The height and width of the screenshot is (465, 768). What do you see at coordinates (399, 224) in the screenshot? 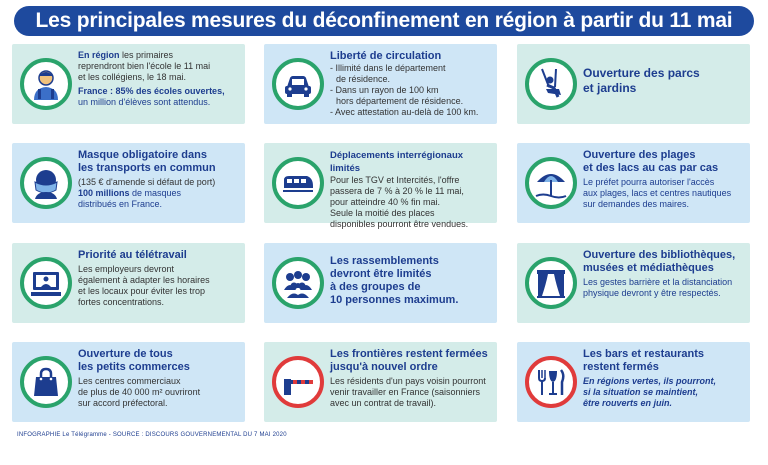
I see `card-text: disponibles pourront être vendues.` at bounding box center [399, 224].